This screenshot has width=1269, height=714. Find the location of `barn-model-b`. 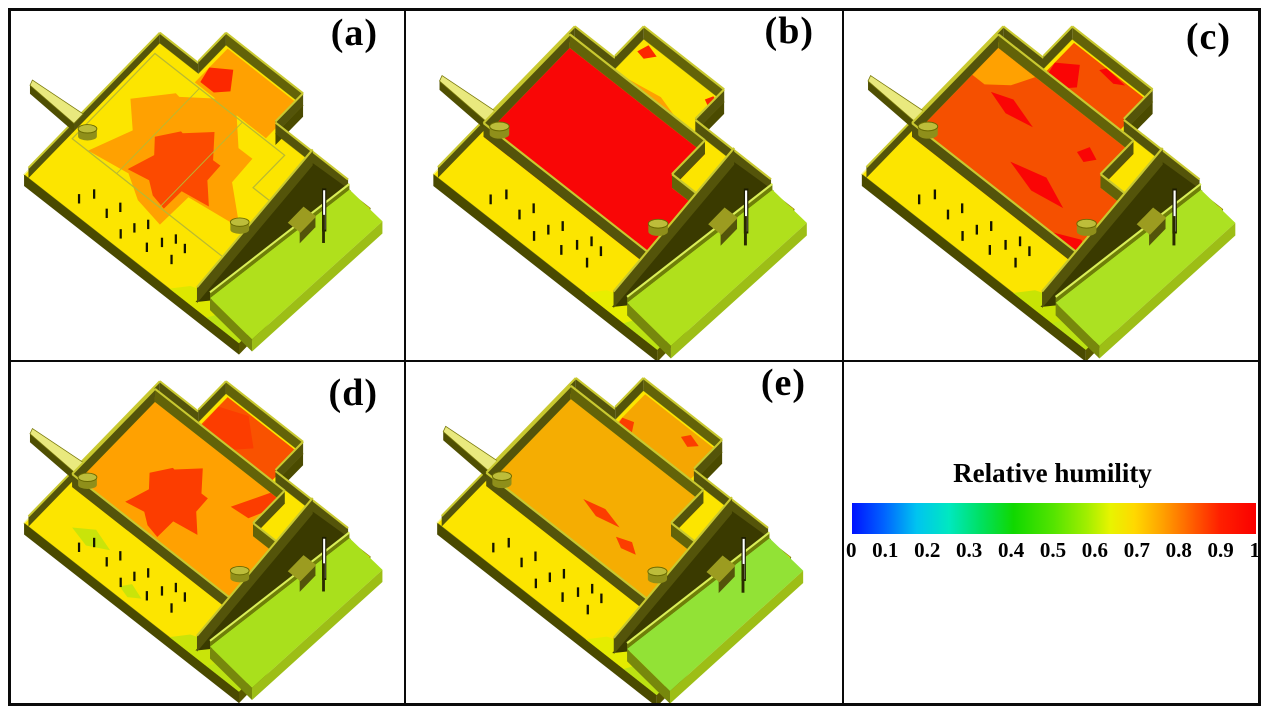

barn-model-b is located at coordinates (619, 192).